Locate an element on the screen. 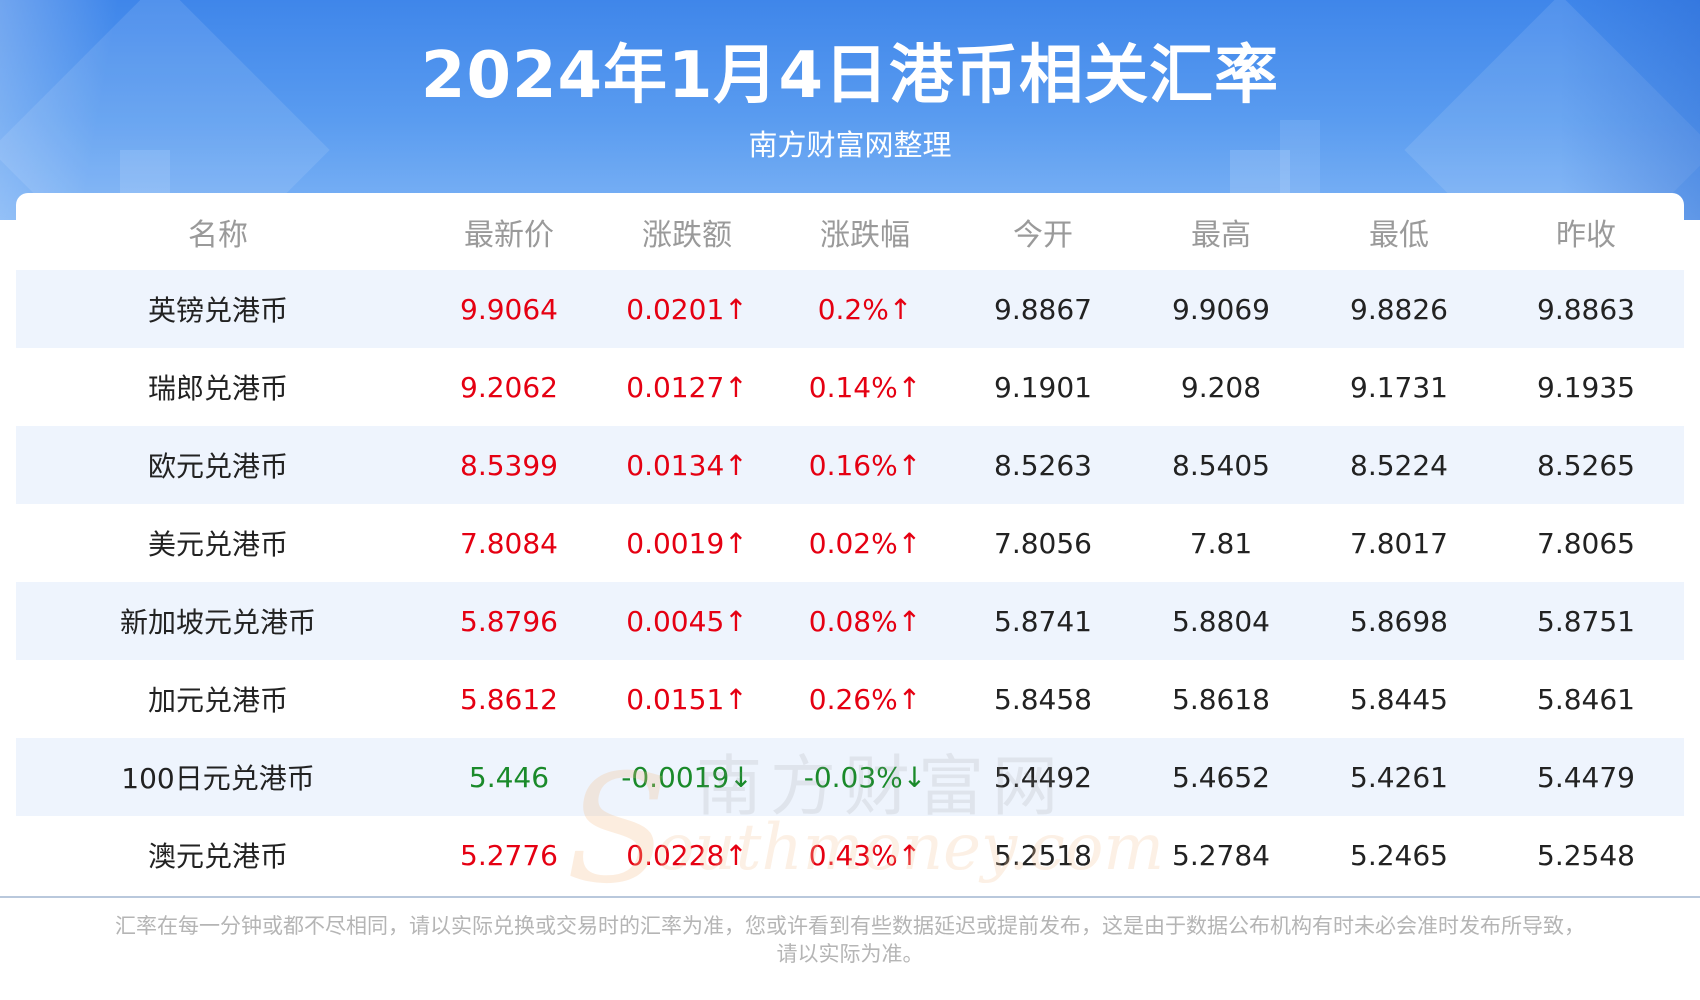 This screenshot has height=1000, width=1700. cell-high: 7.81 is located at coordinates (1221, 543).